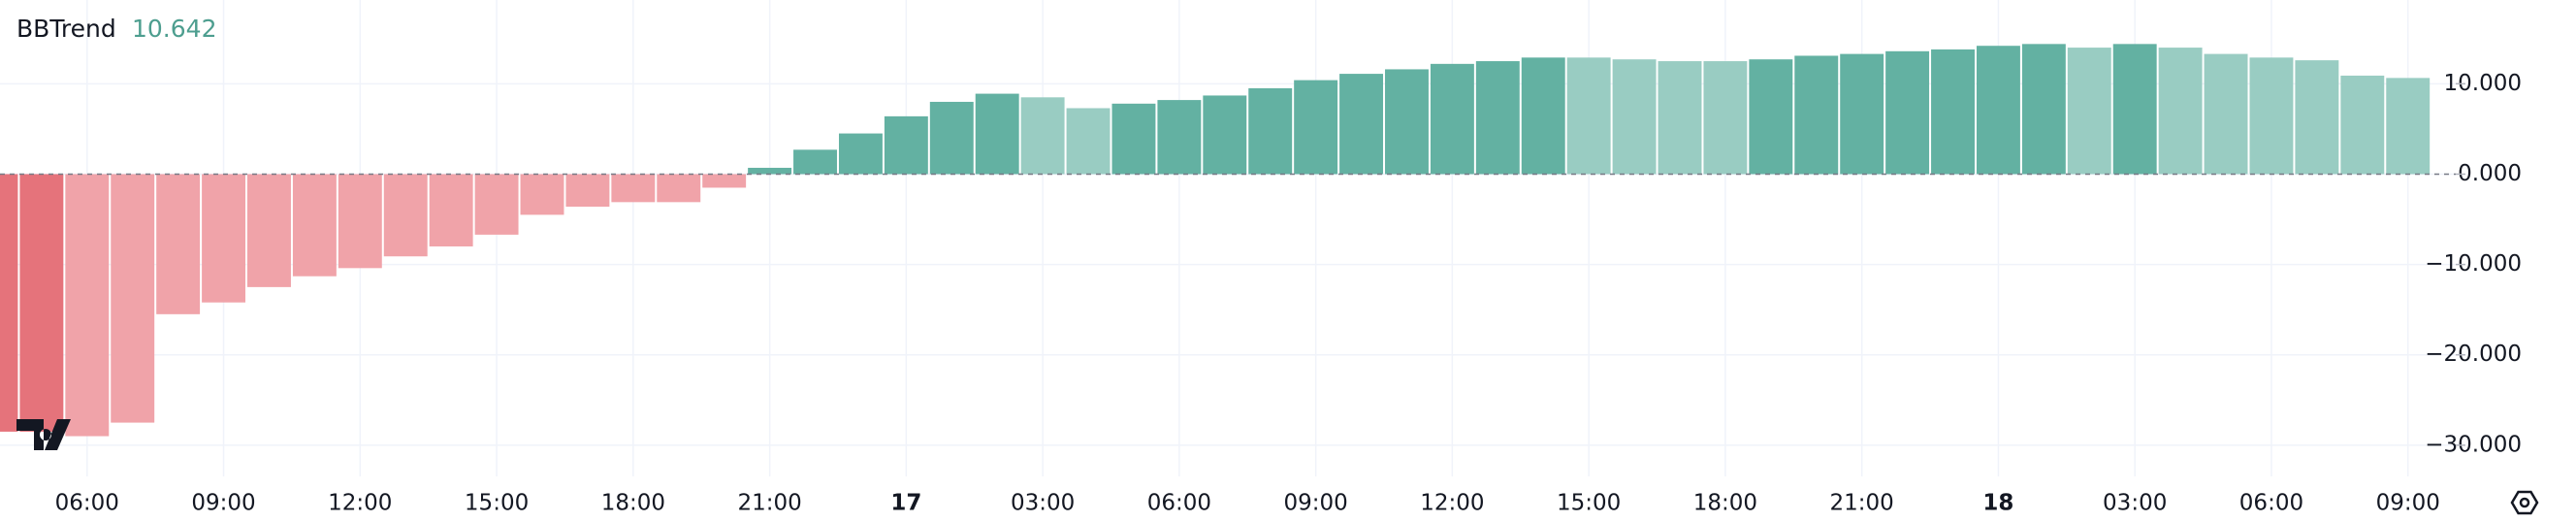 This screenshot has width=2576, height=522. What do you see at coordinates (1997, 503) in the screenshot?
I see `x-tick-label: 18` at bounding box center [1997, 503].